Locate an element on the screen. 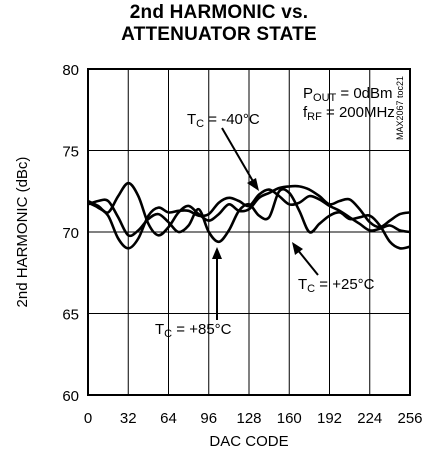 The height and width of the screenshot is (458, 438). condition-pout: POUT = 0dBm is located at coordinates (348, 94).